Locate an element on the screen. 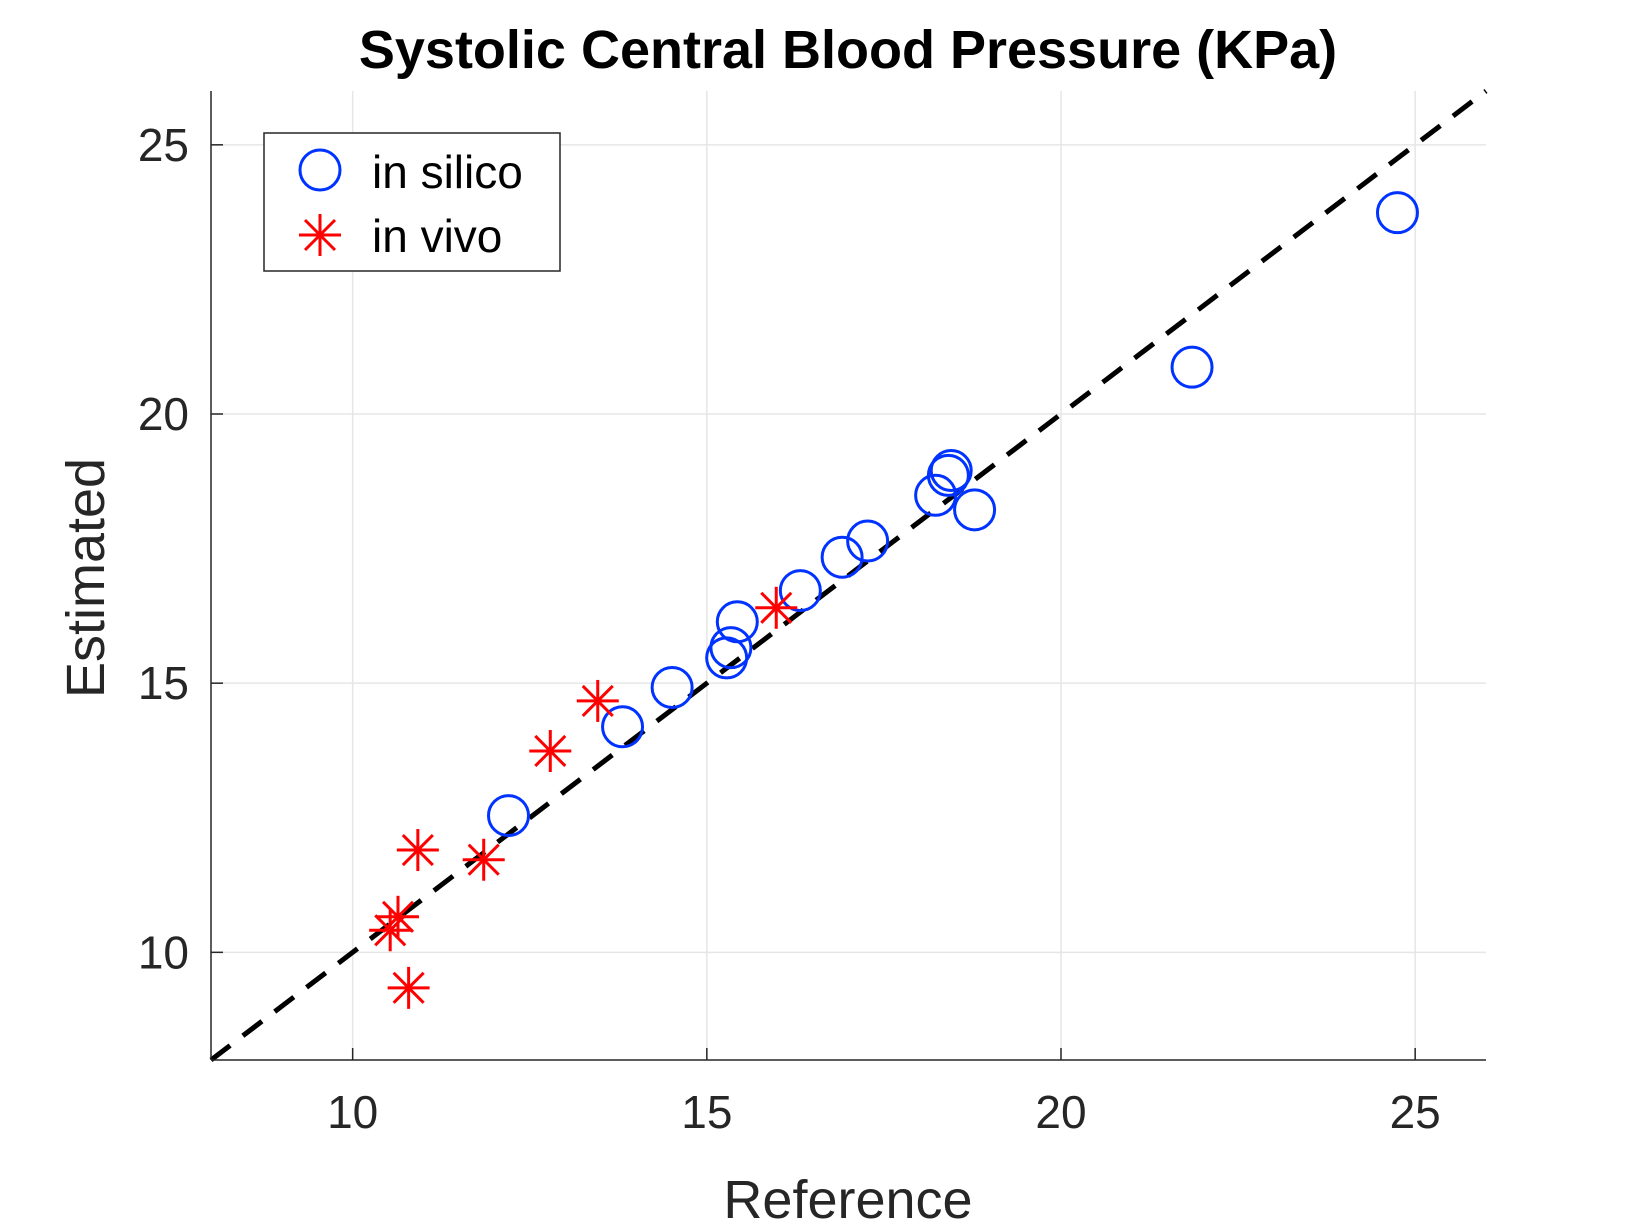 Image resolution: width=1634 pixels, height=1227 pixels. x-tick-label: 15 is located at coordinates (706, 1112).